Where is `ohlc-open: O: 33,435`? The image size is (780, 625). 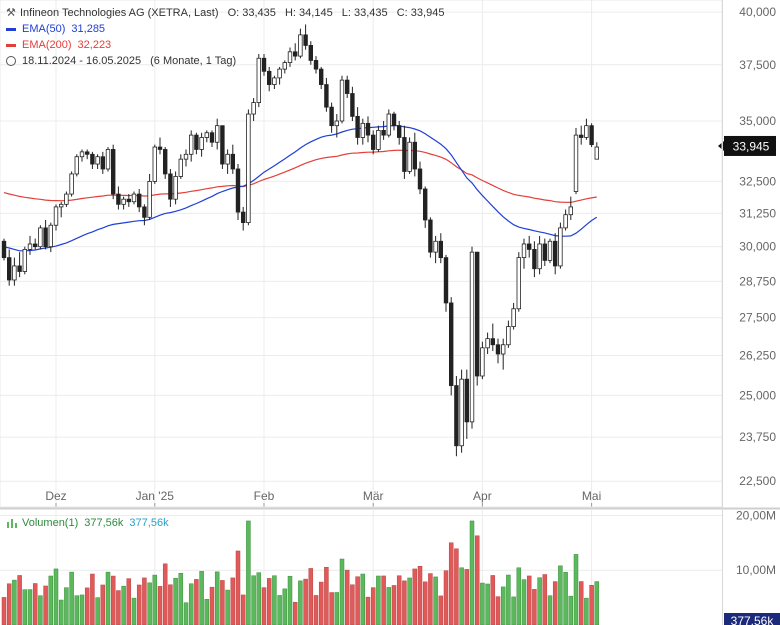 ohlc-open: O: 33,435 is located at coordinates (251, 13).